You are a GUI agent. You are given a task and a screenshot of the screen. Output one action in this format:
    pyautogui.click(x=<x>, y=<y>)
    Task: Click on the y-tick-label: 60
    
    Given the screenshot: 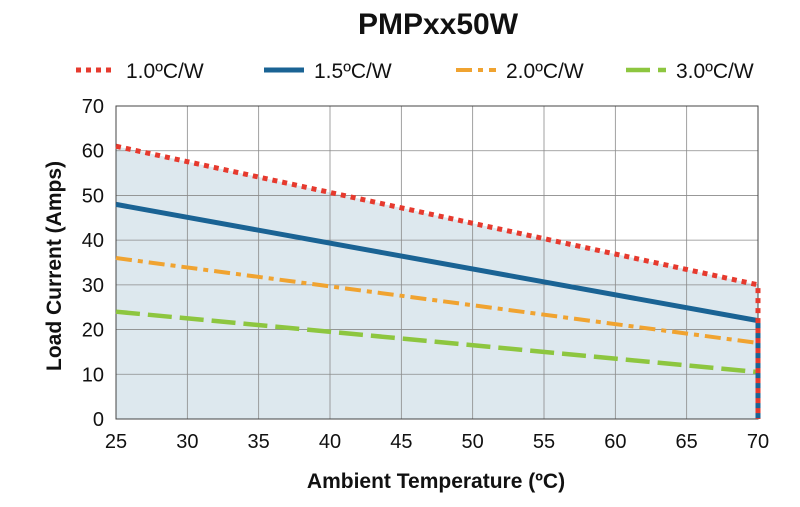 What is the action you would take?
    pyautogui.click(x=93, y=152)
    